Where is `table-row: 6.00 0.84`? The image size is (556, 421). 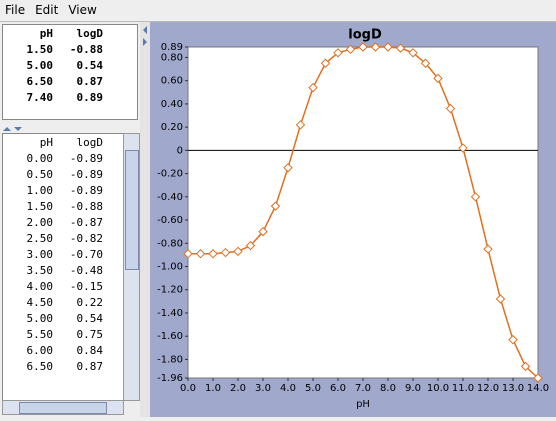 table-row: 6.00 0.84 is located at coordinates (63, 350).